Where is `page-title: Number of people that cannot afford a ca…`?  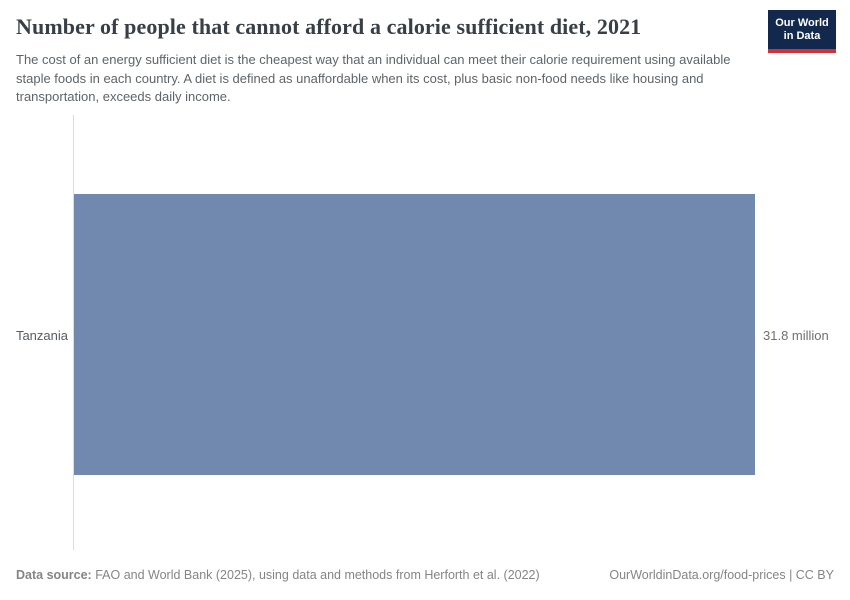 page-title: Number of people that cannot afford a ca… is located at coordinates (329, 26).